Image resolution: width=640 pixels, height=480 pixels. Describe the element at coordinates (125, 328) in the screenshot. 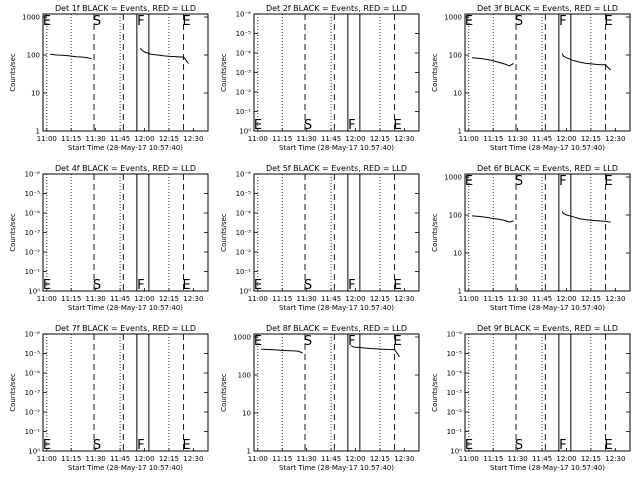

I see `chart-title: Det 7f BLACK = Events, RED = LLD` at that location.